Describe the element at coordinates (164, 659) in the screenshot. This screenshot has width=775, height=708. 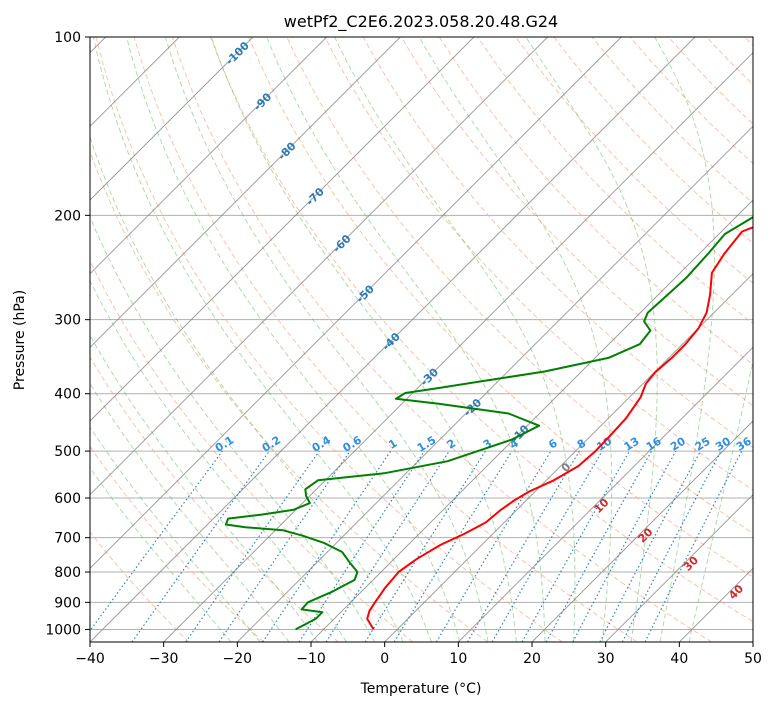
I see `x-tick-label: −30` at that location.